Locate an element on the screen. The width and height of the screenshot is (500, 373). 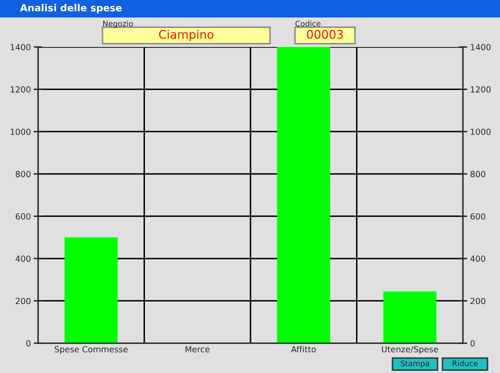
y2-tick-label: 0 is located at coordinates (472, 343).